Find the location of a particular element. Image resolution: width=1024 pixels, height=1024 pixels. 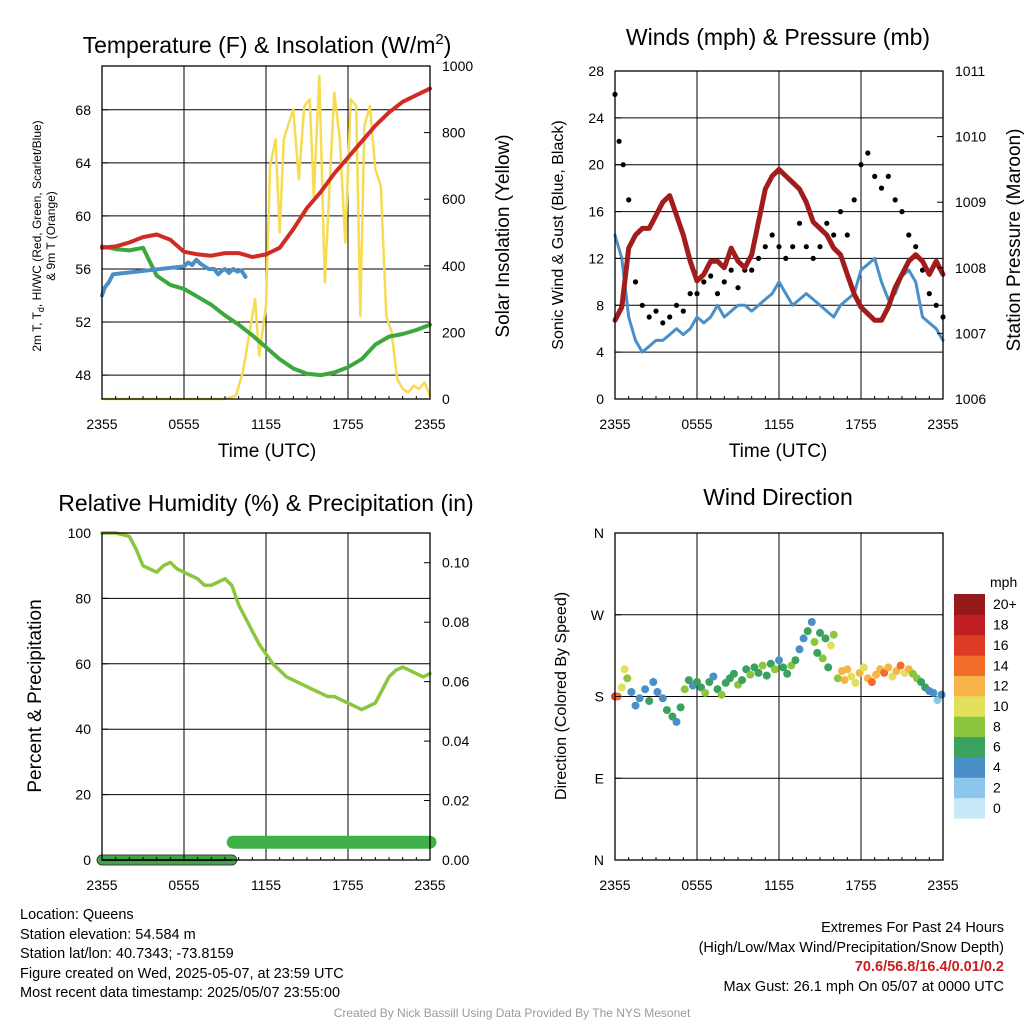

rh-ytick-label-5: 100 is located at coordinates (80, 533).